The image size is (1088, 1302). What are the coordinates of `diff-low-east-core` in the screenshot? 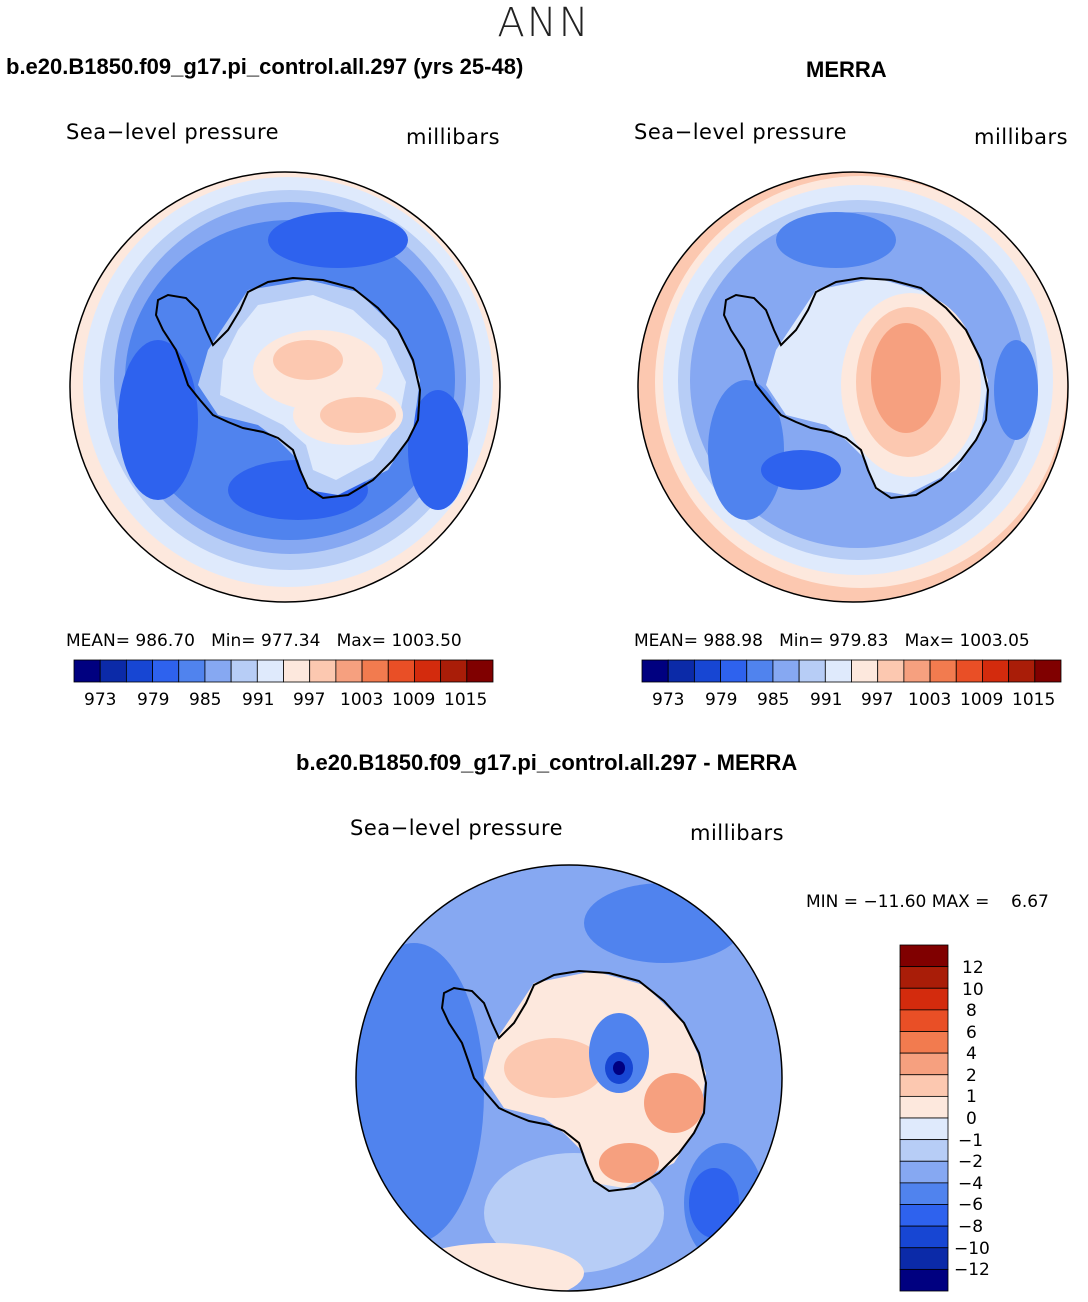 It's located at (714, 1203).